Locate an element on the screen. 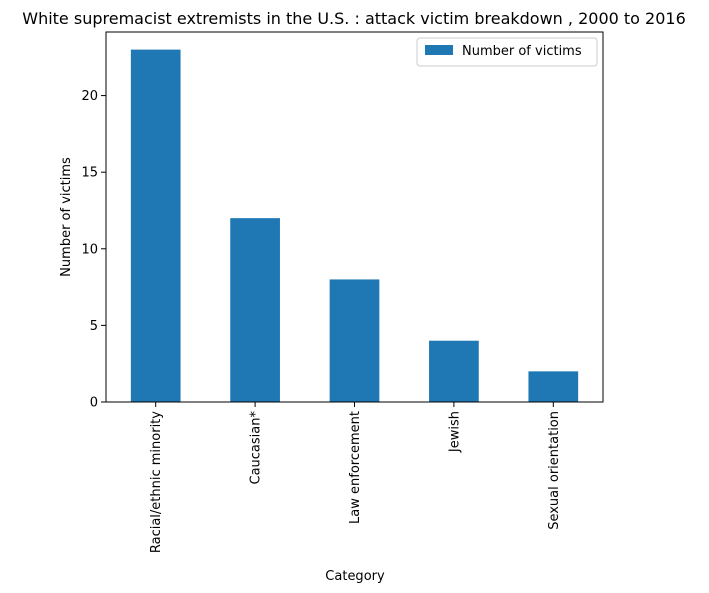 Image resolution: width=709 pixels, height=593 pixels. legend: Number of victims is located at coordinates (507, 52).